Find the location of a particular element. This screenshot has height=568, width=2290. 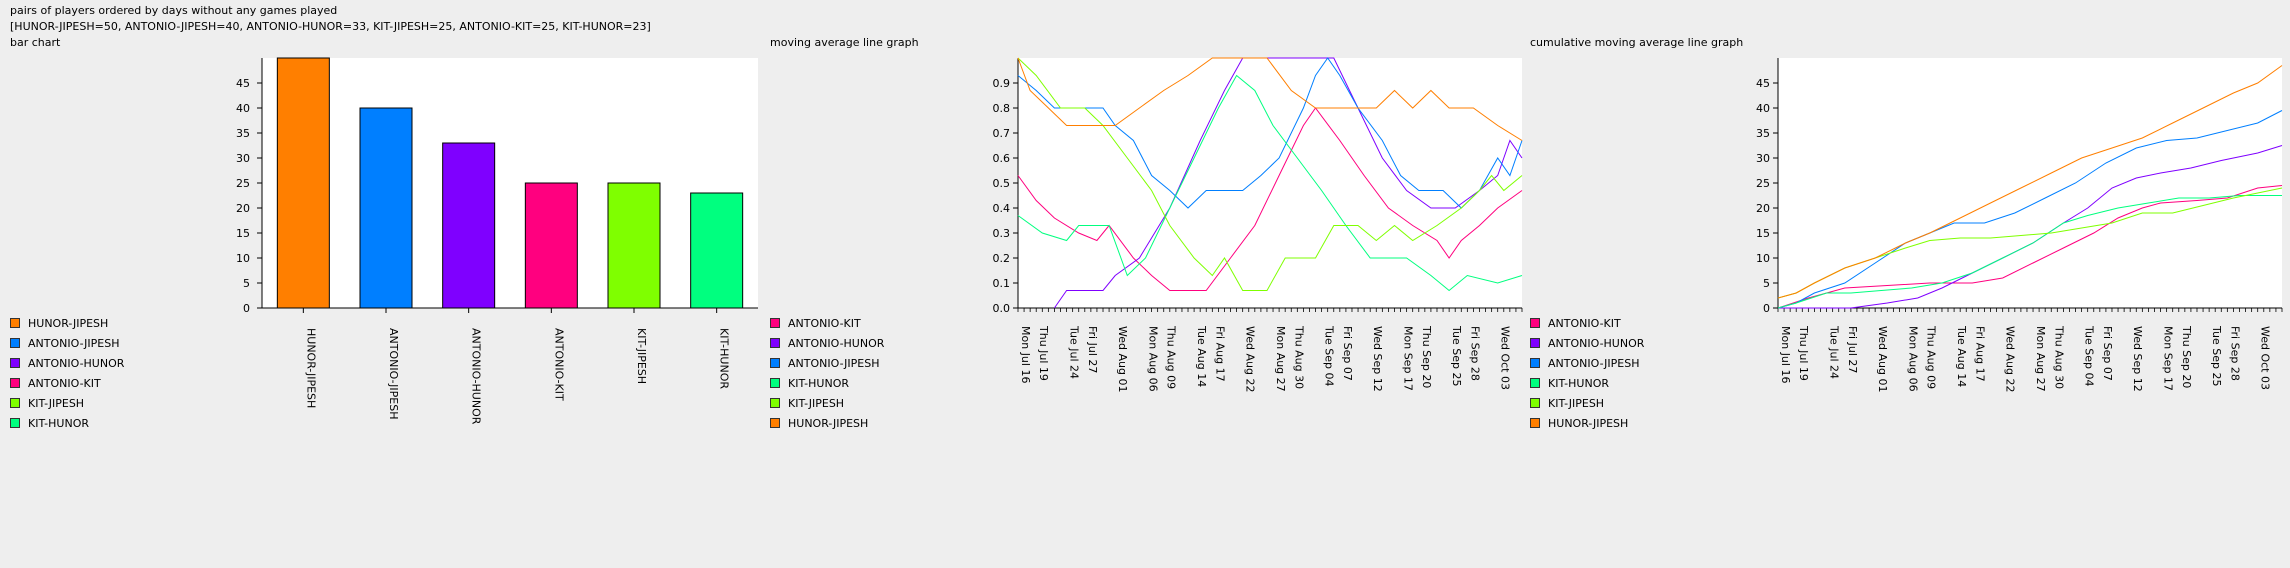

bar-y-tick-label: 15 is located at coordinates (243, 233).